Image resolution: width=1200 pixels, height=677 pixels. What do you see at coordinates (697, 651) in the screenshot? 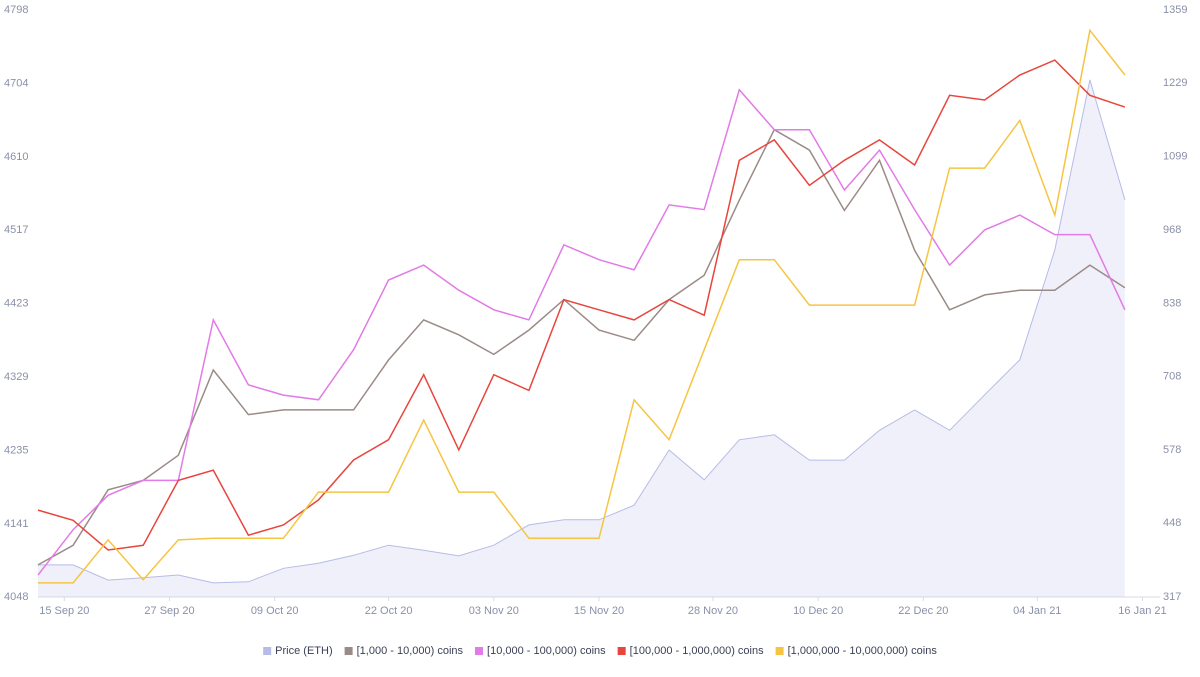
I see `legend-label: [100,000 - 1,000,000) coins` at bounding box center [697, 651].